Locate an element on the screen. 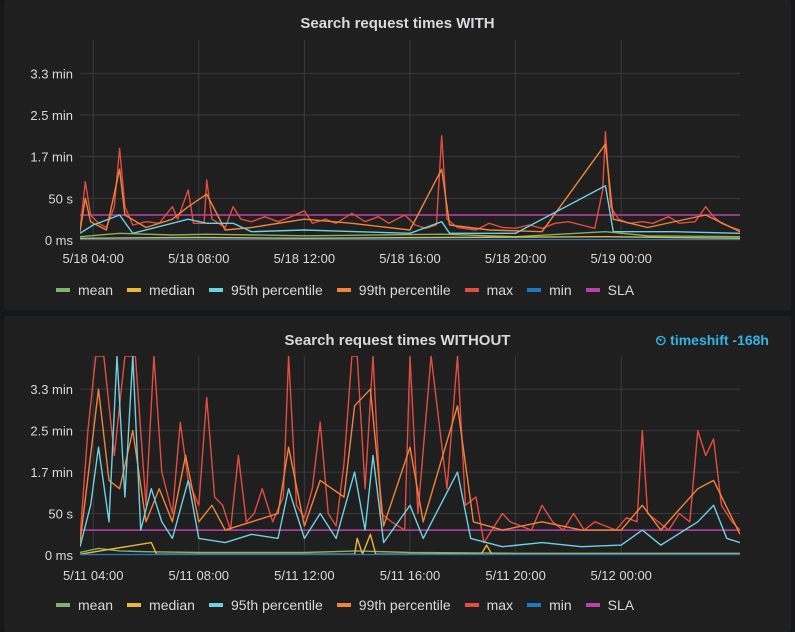 The width and height of the screenshot is (795, 632). panel-title: Search request times WITH is located at coordinates (397, 23).